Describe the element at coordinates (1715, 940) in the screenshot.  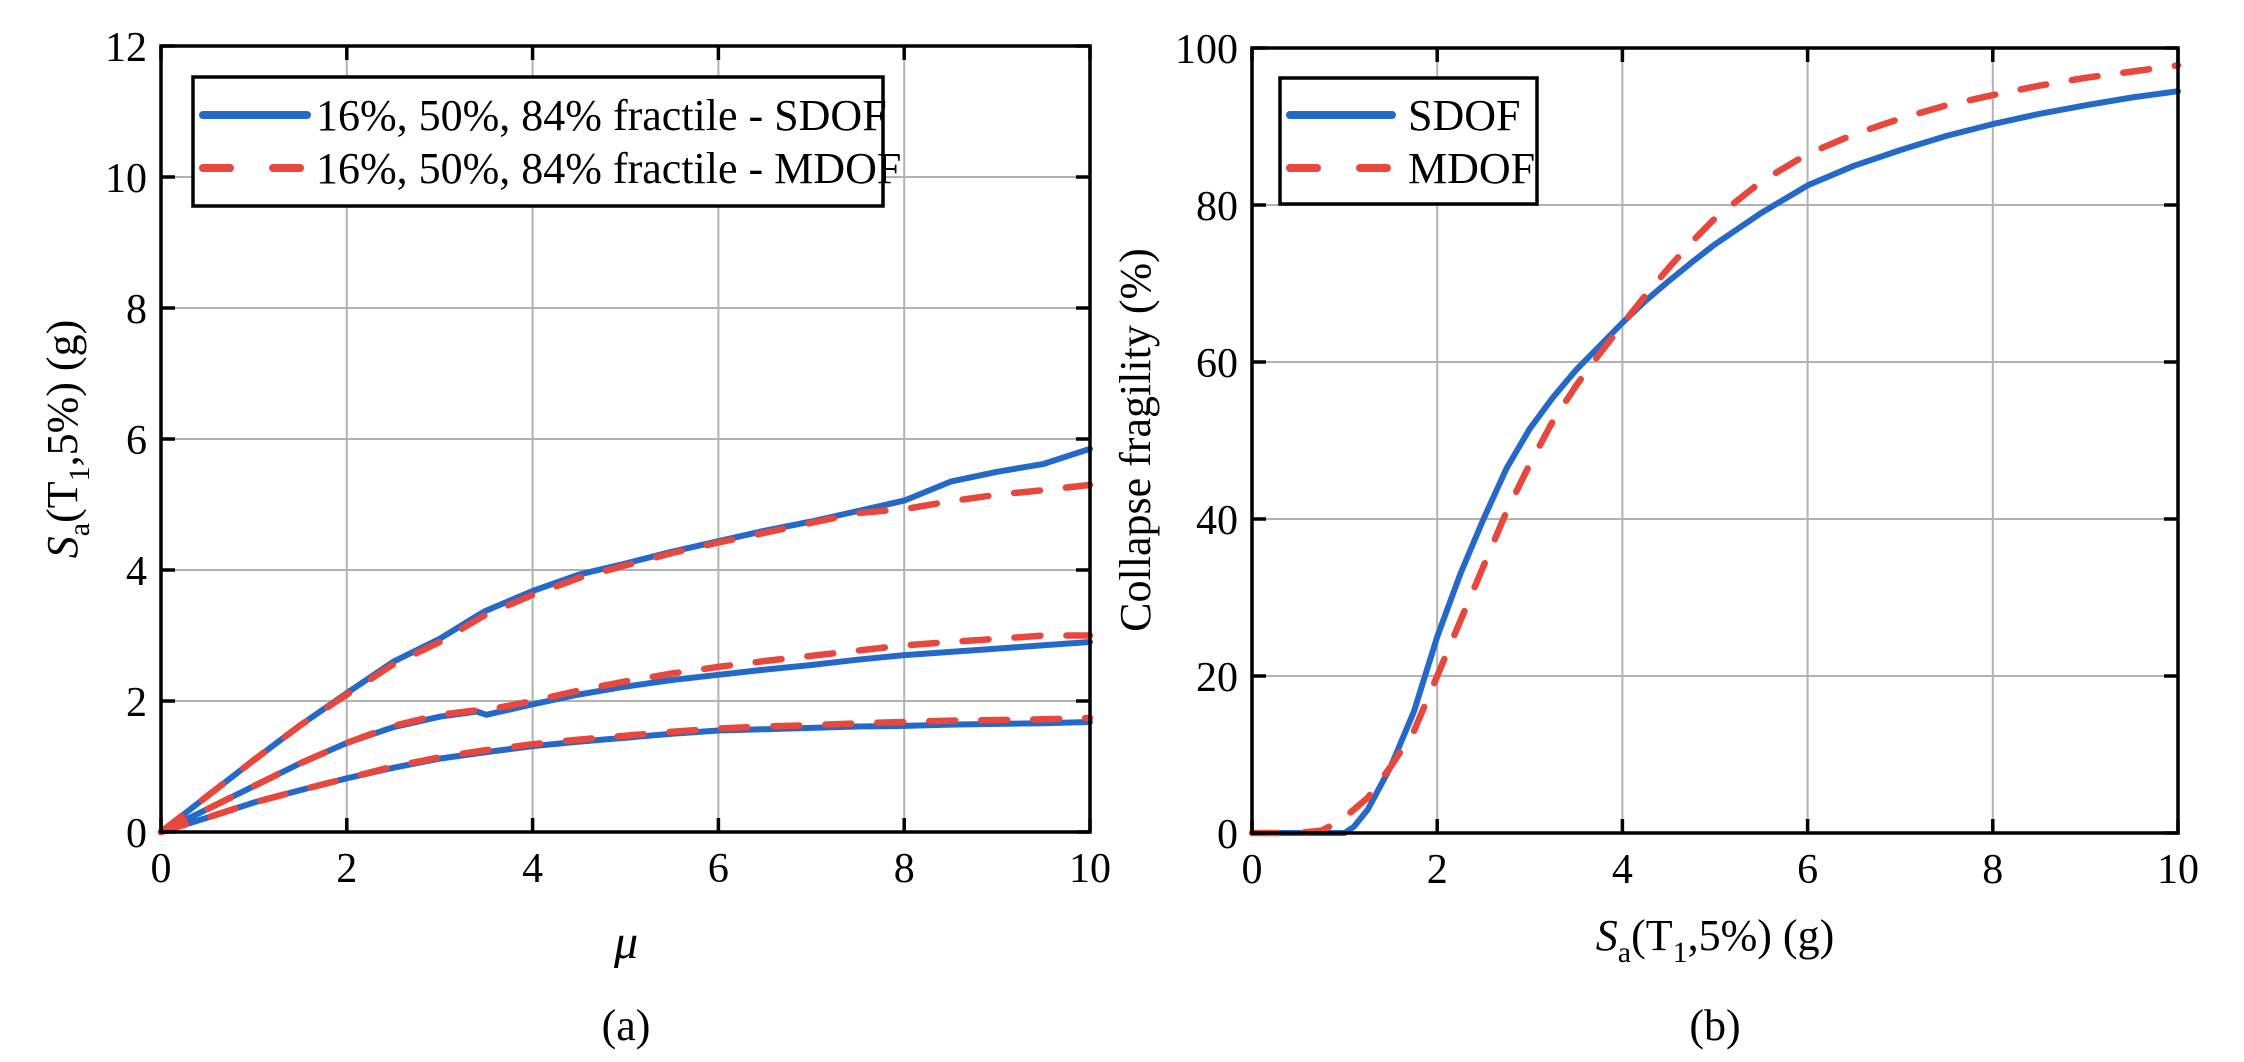
I see `x-axis-label-b: Sa(T1,5%) (g)` at that location.